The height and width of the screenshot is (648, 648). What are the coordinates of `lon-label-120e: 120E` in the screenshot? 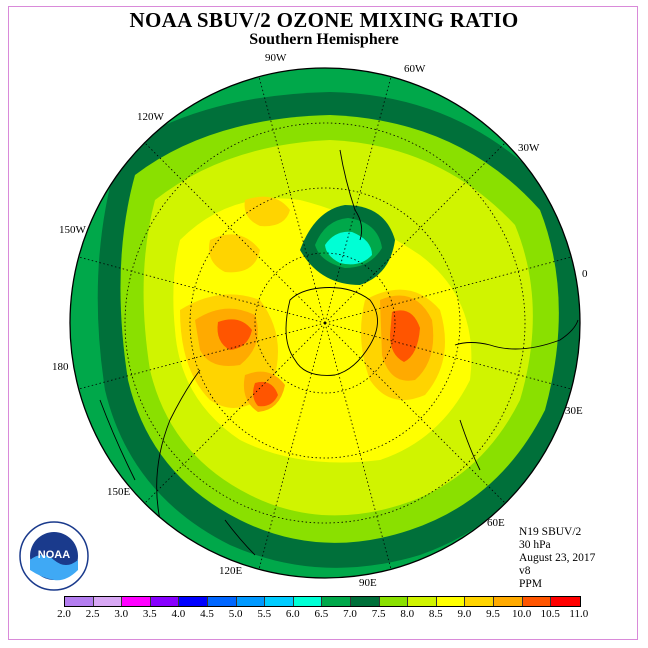 It's located at (231, 571).